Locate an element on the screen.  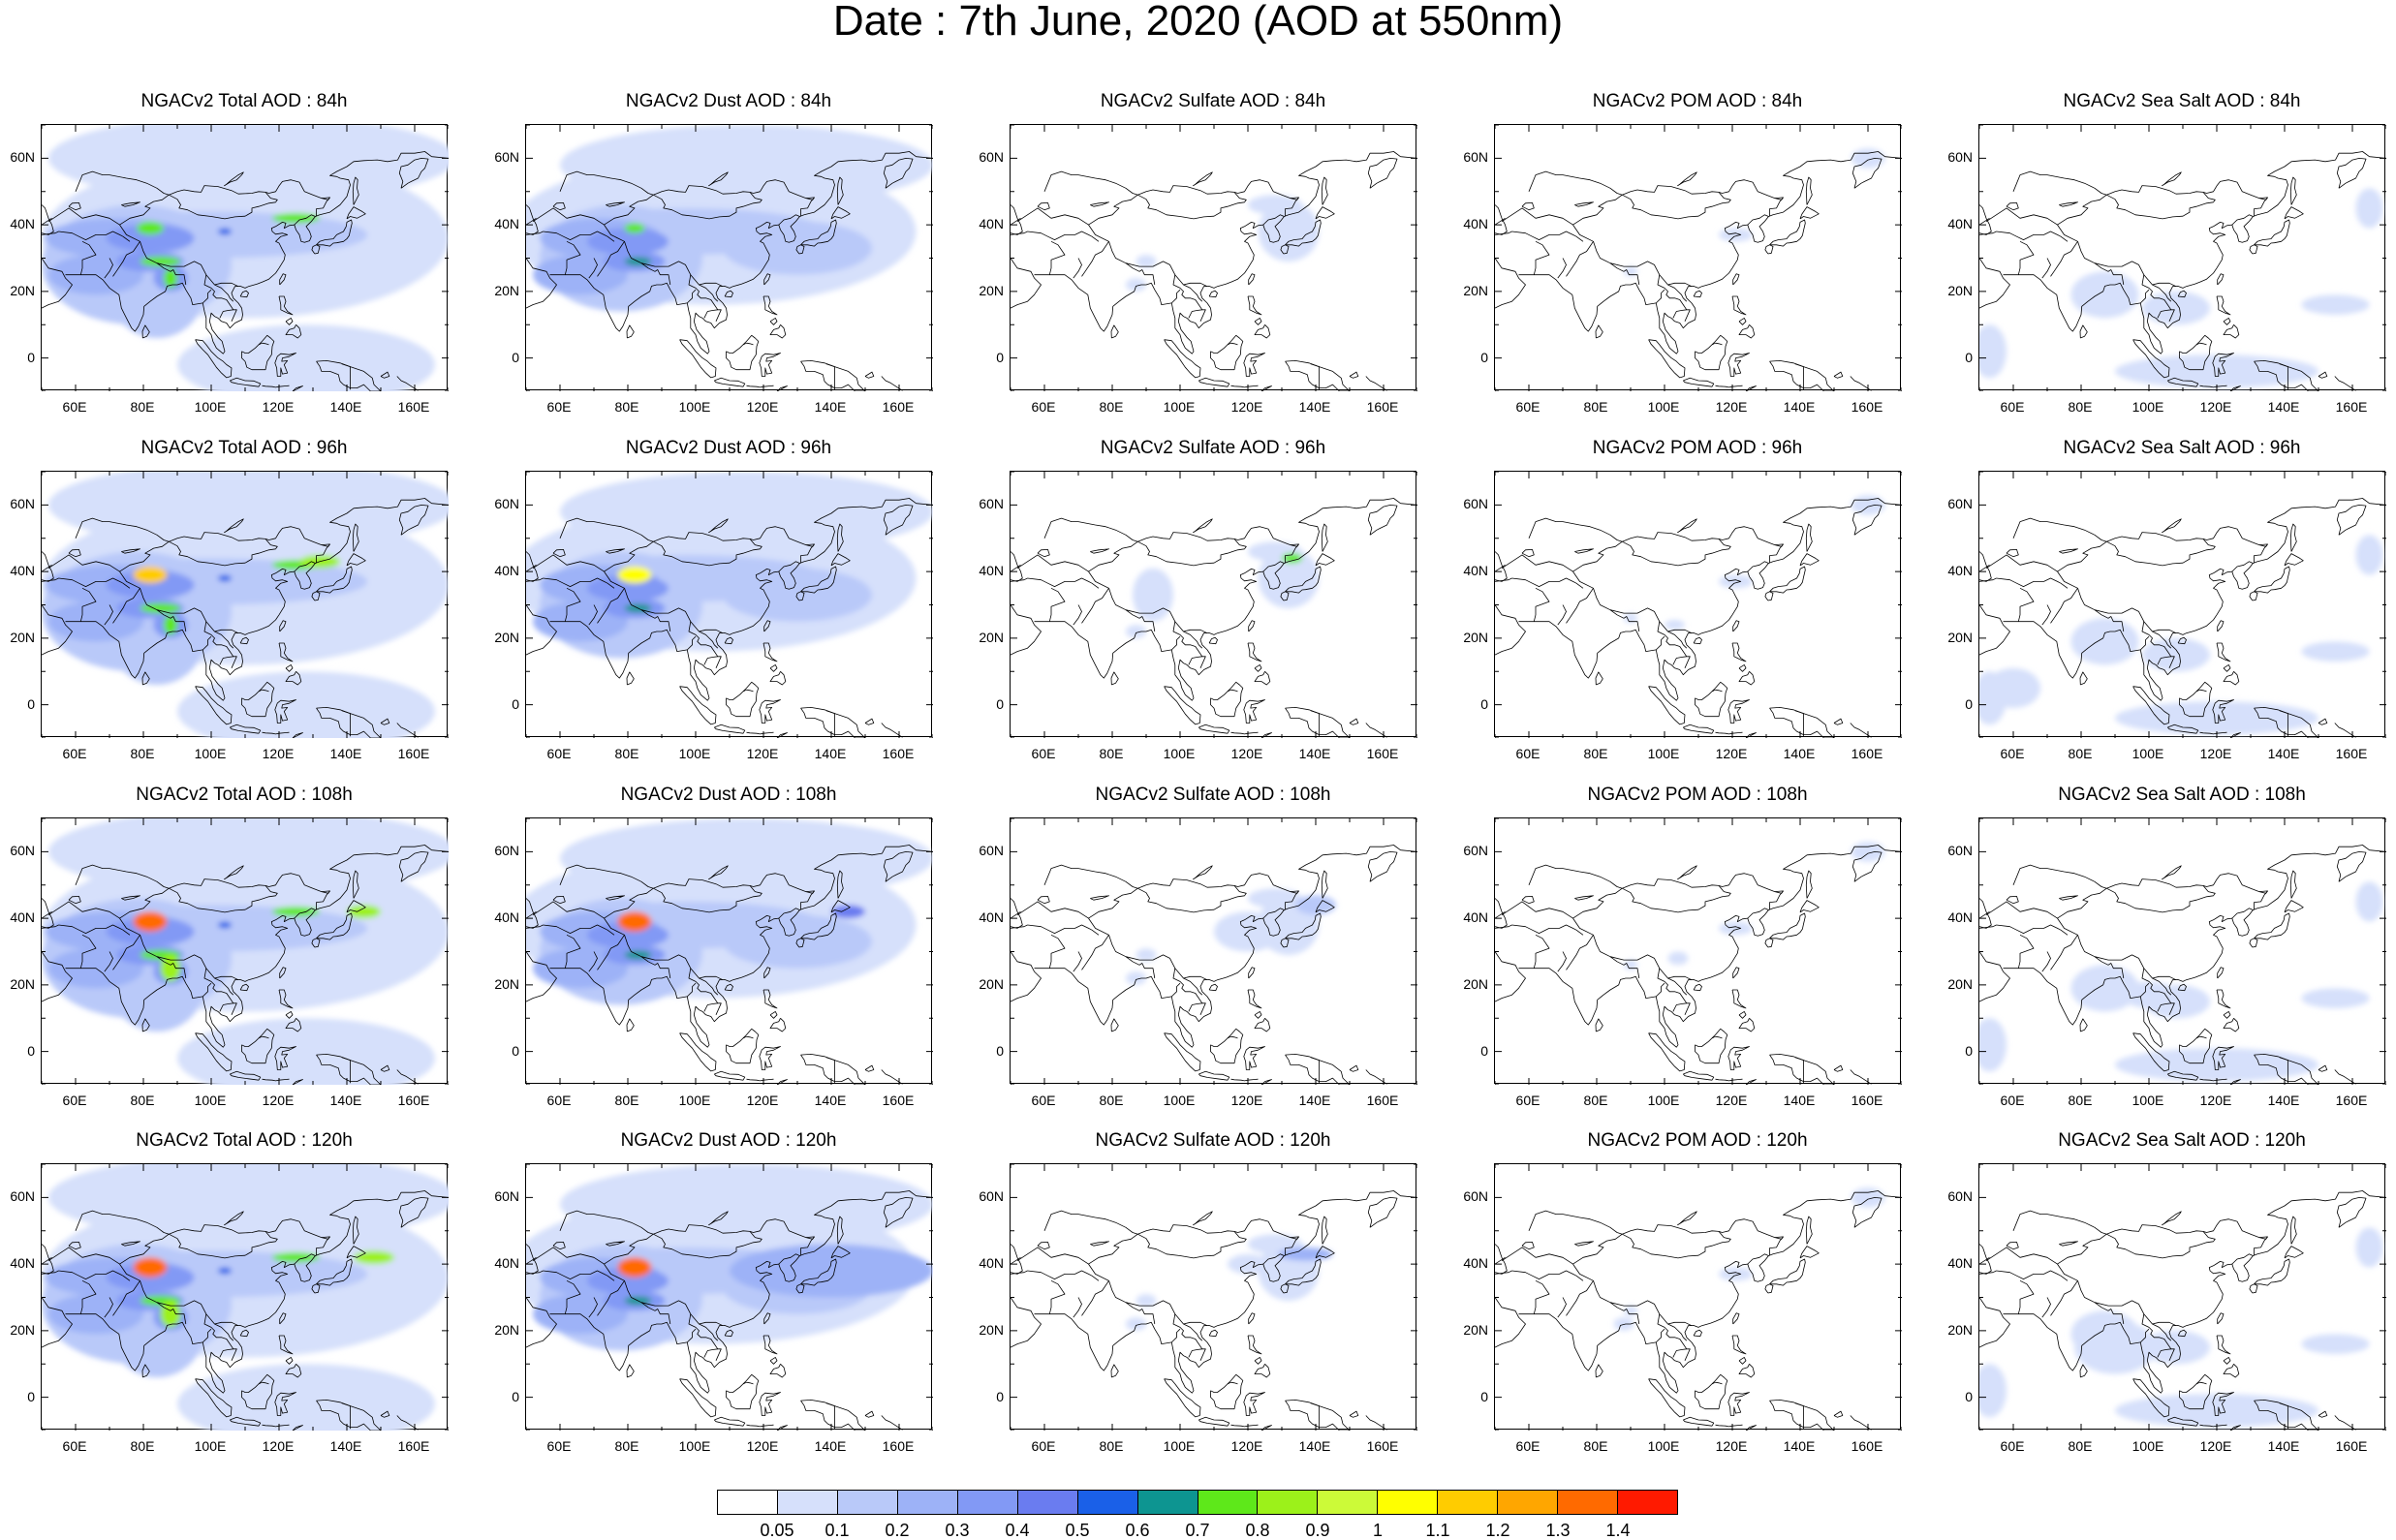
colorbar-label: 1 is located at coordinates (1377, 1530).